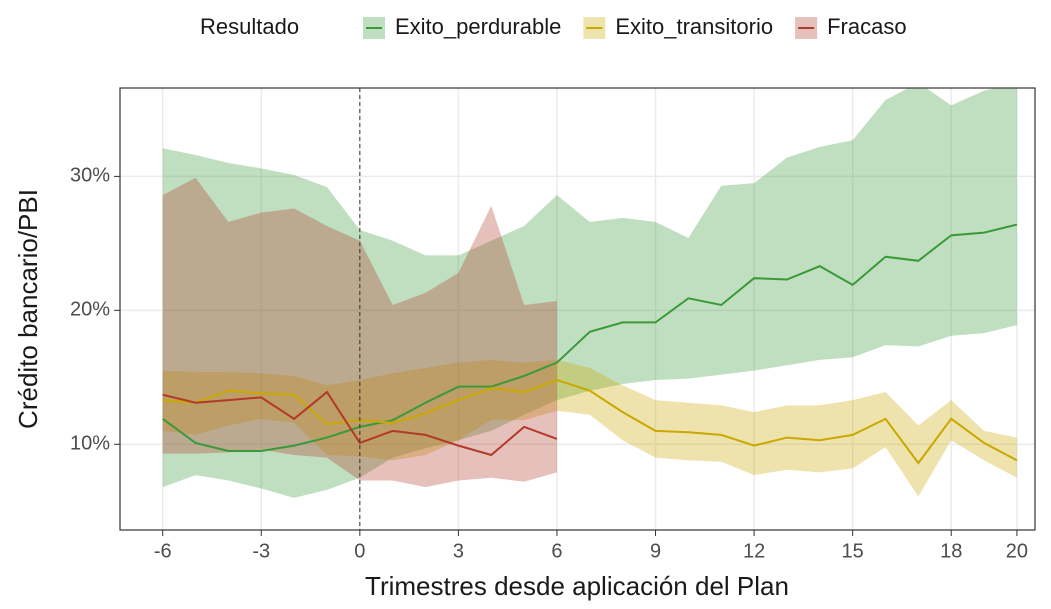  Describe the element at coordinates (655, 551) in the screenshot. I see `x-tick-label: 9` at that location.